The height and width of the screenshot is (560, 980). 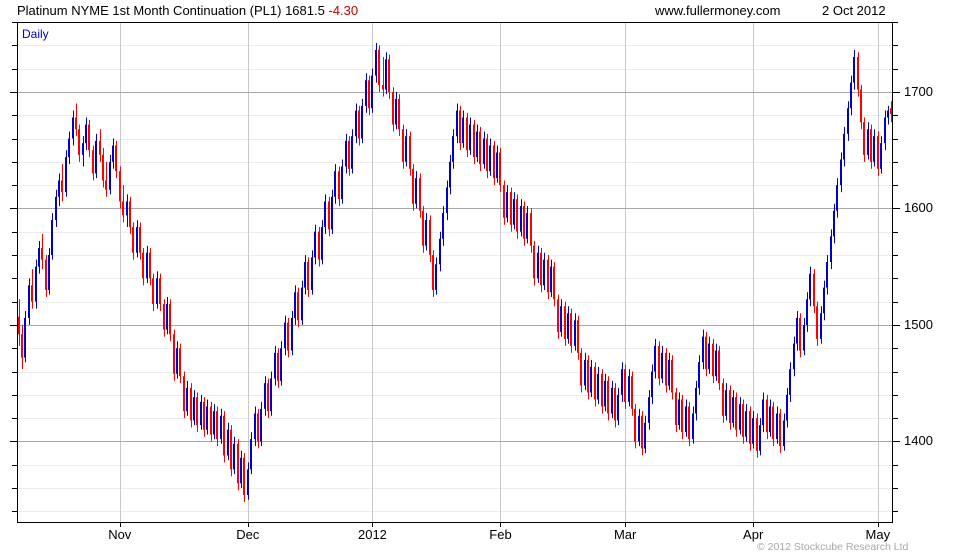 What do you see at coordinates (500, 534) in the screenshot?
I see `x-axis-tick-label: Feb` at bounding box center [500, 534].